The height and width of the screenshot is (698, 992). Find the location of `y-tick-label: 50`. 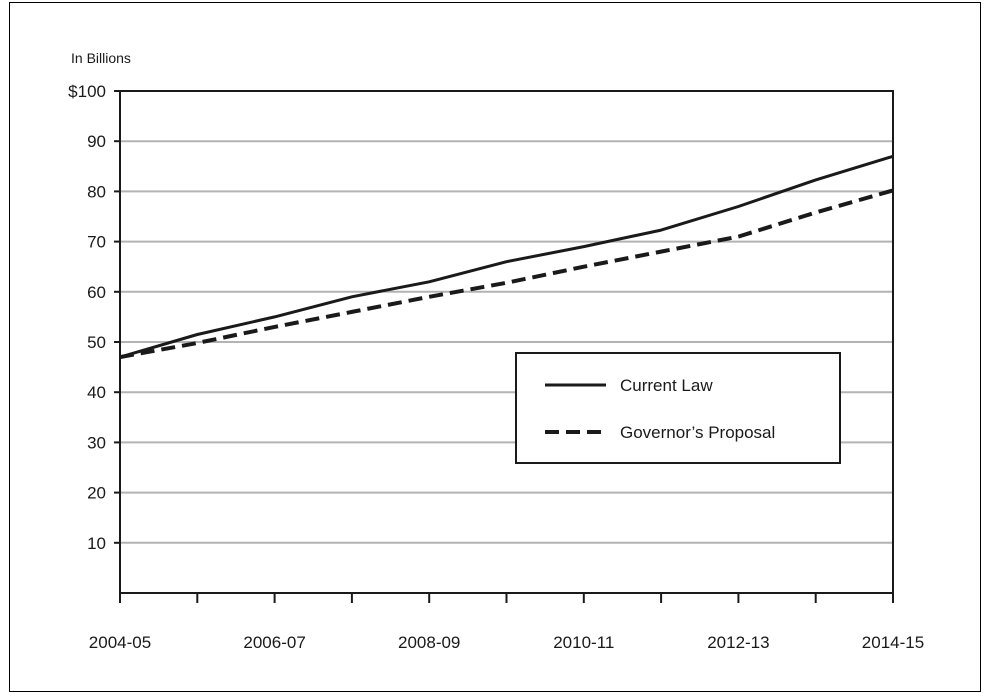

y-tick-label: 50 is located at coordinates (96, 342).